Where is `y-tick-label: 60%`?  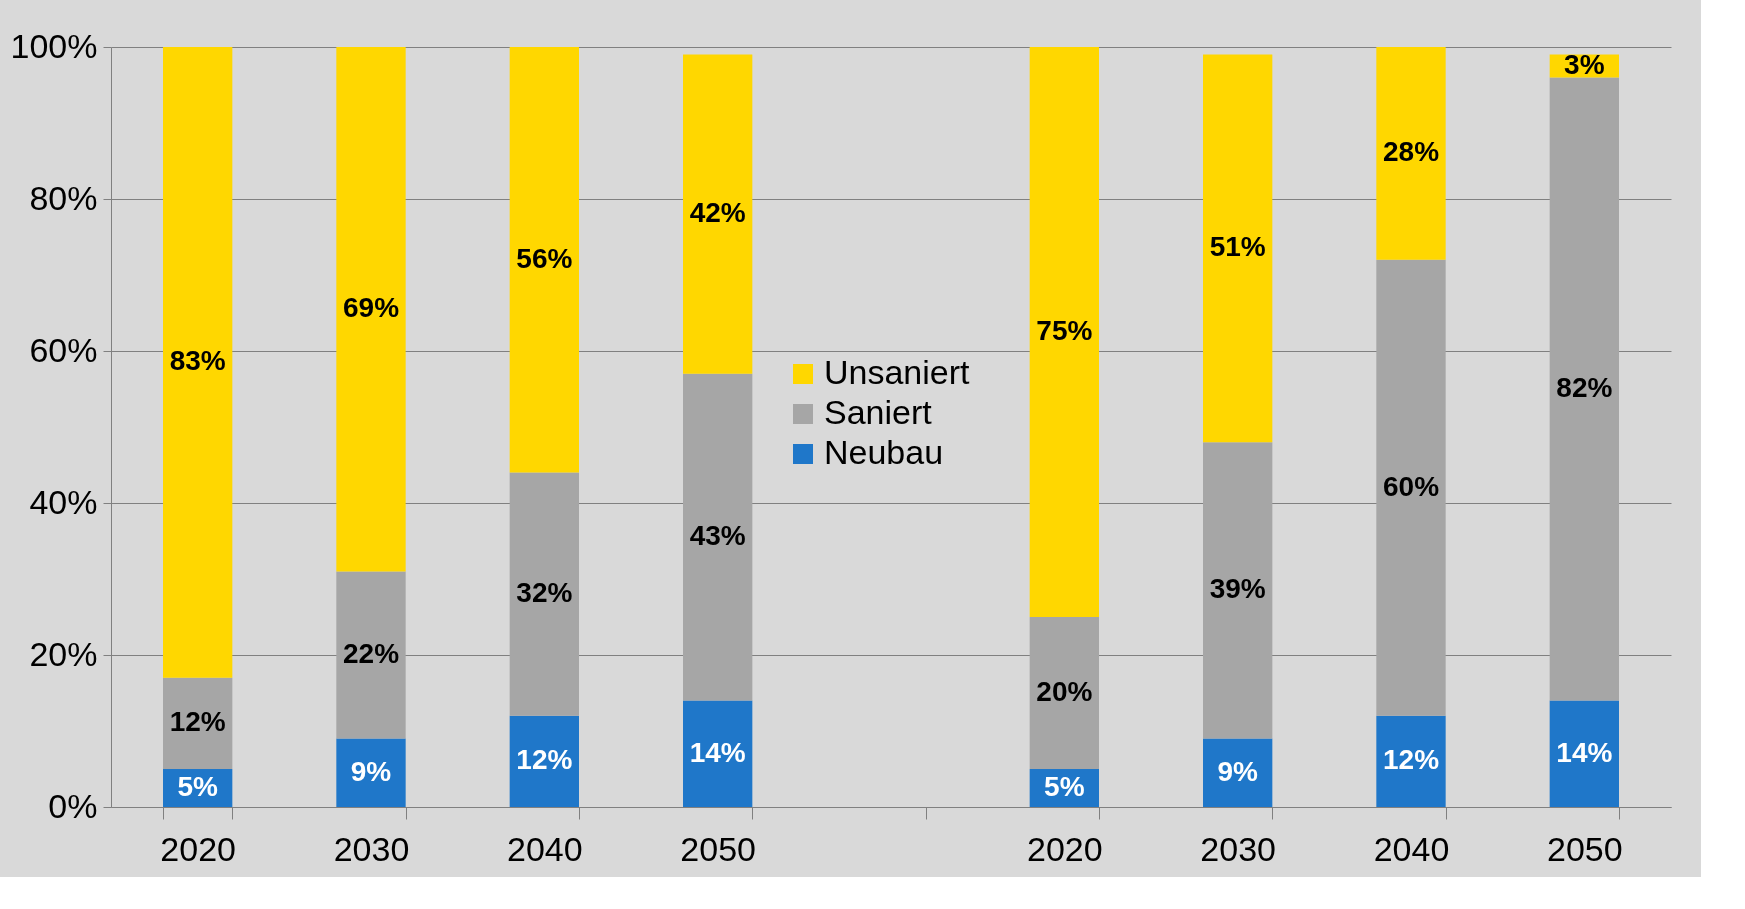 y-tick-label: 60% is located at coordinates (63, 349).